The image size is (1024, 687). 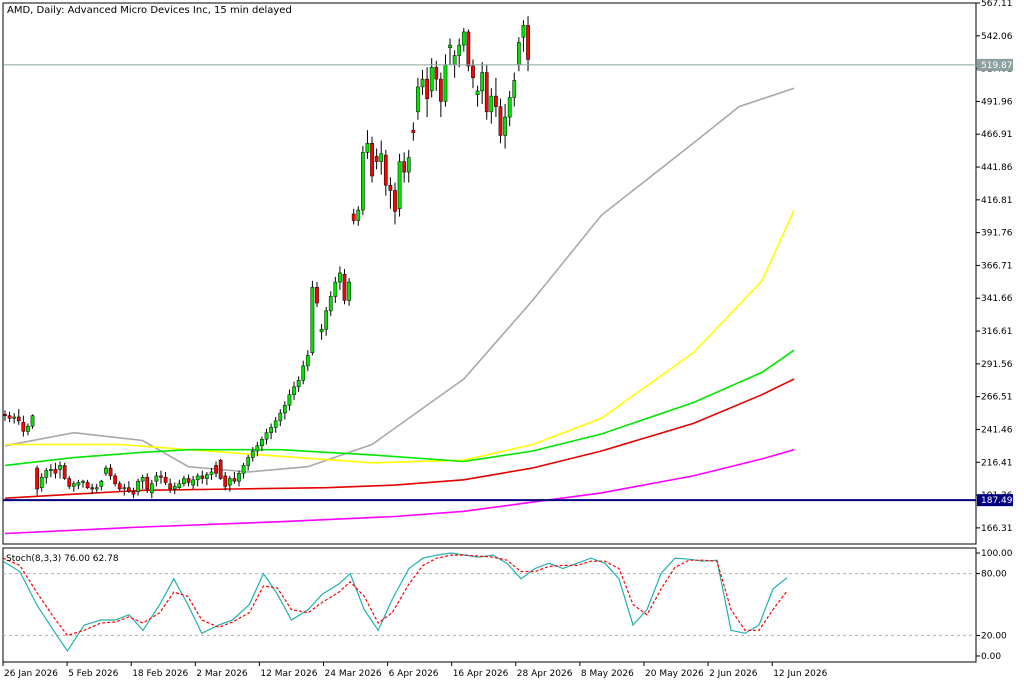 What do you see at coordinates (995, 64) in the screenshot?
I see `price-level-marker` at bounding box center [995, 64].